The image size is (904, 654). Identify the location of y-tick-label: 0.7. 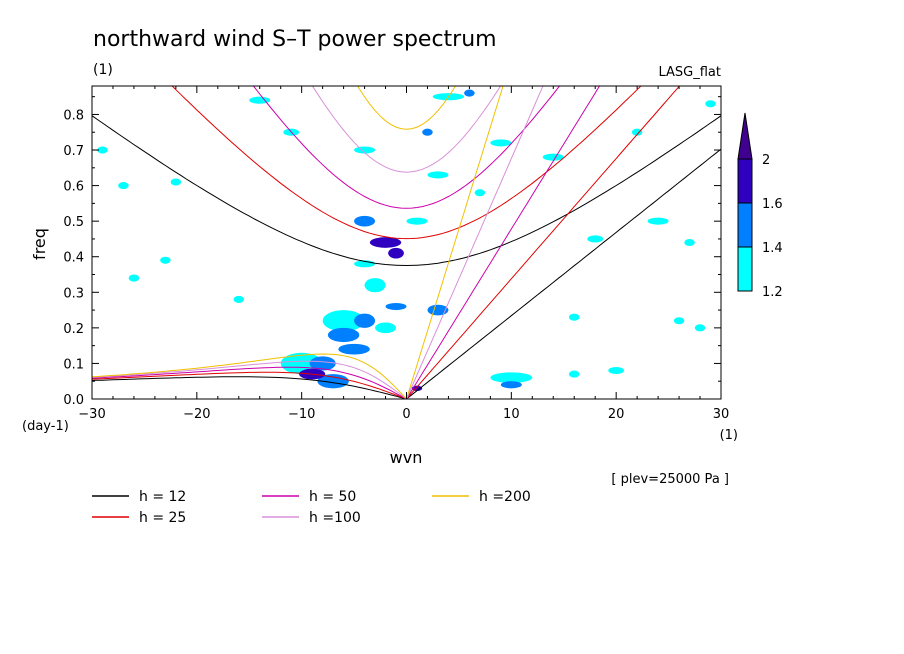
(73, 151).